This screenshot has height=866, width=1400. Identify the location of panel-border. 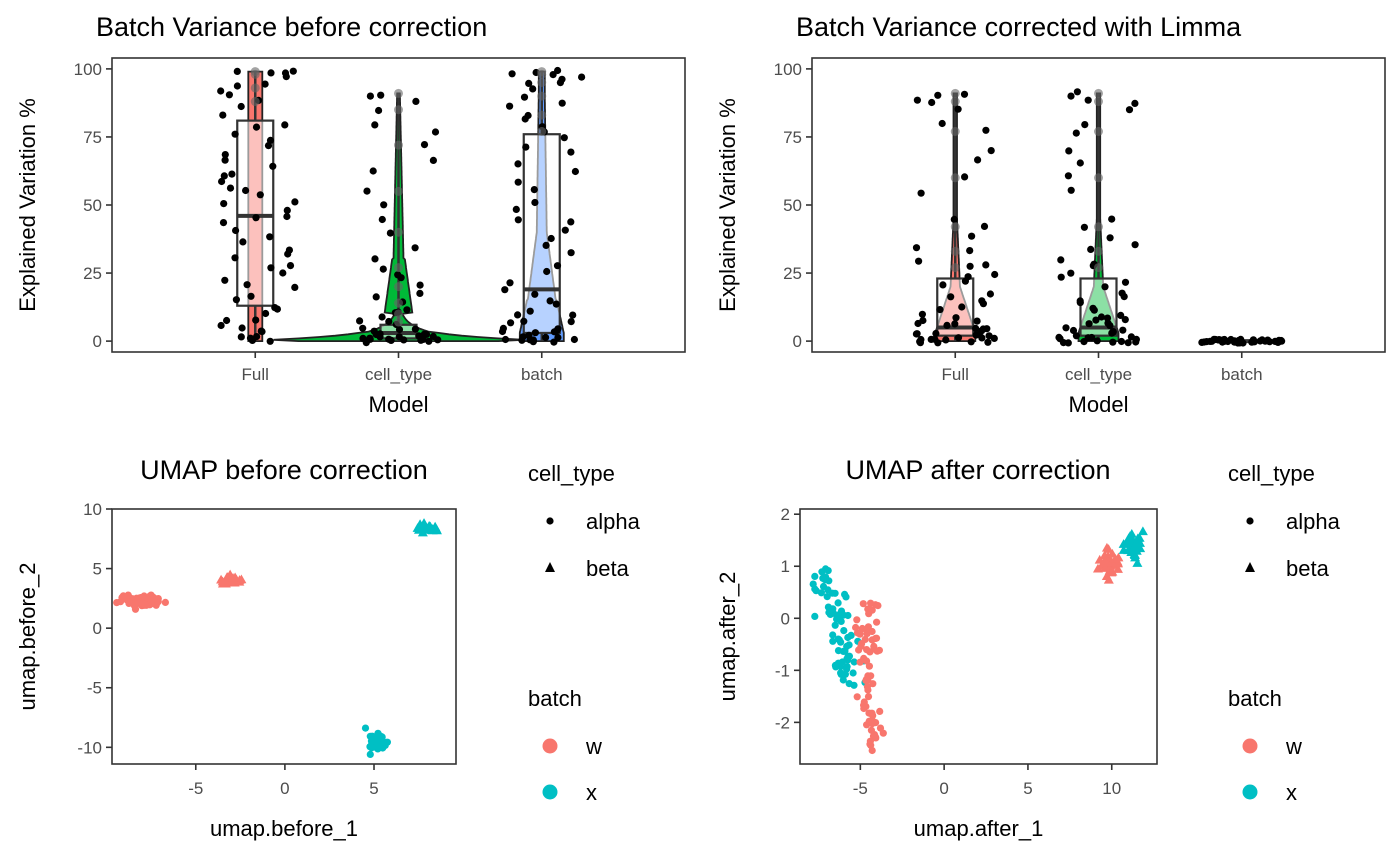
(284, 636).